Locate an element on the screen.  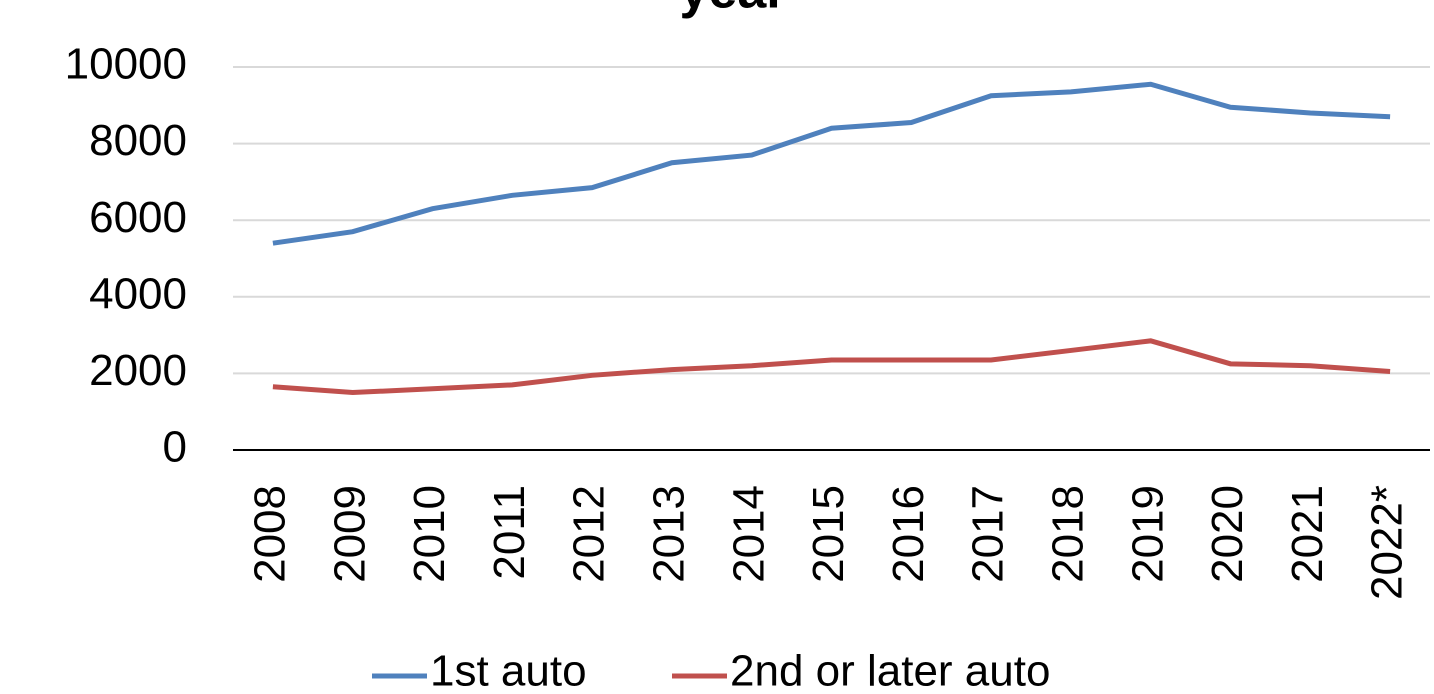
y-tick-label: 6000 is located at coordinates (138, 217).